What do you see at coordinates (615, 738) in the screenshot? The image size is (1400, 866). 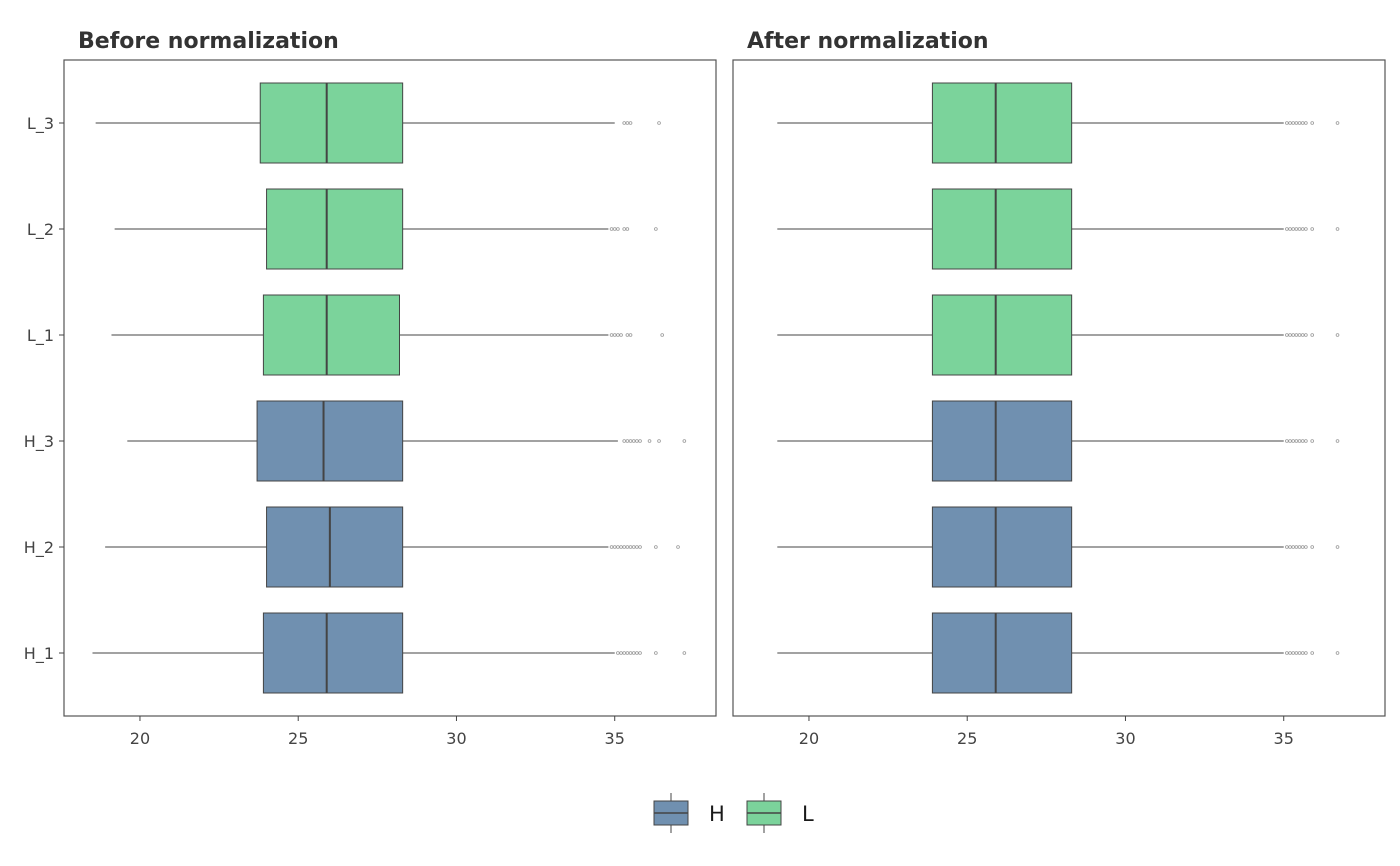 I see `x-tick-label: 35` at bounding box center [615, 738].